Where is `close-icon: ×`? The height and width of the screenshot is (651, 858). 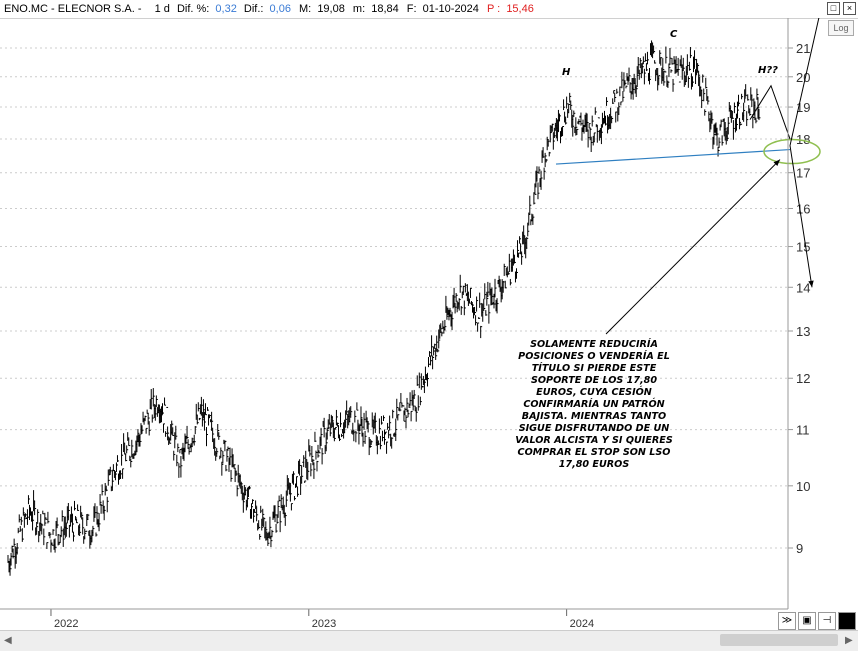
close-icon: × is located at coordinates (849, 8).